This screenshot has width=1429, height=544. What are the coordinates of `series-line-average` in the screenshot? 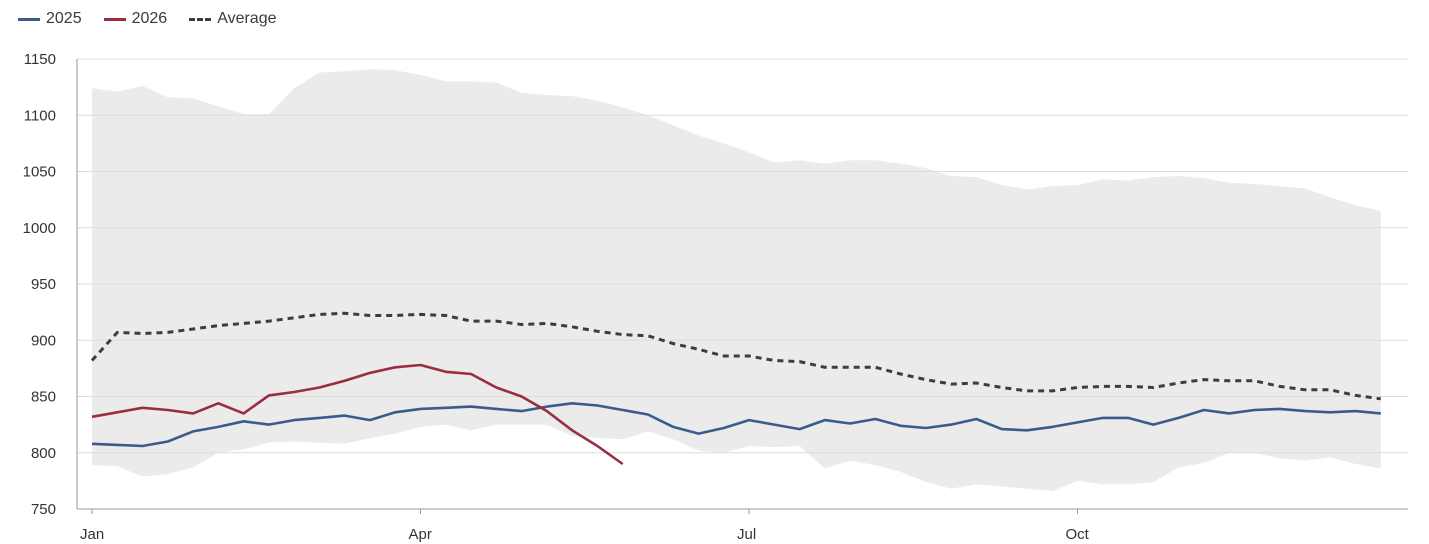 It's located at (735, 356).